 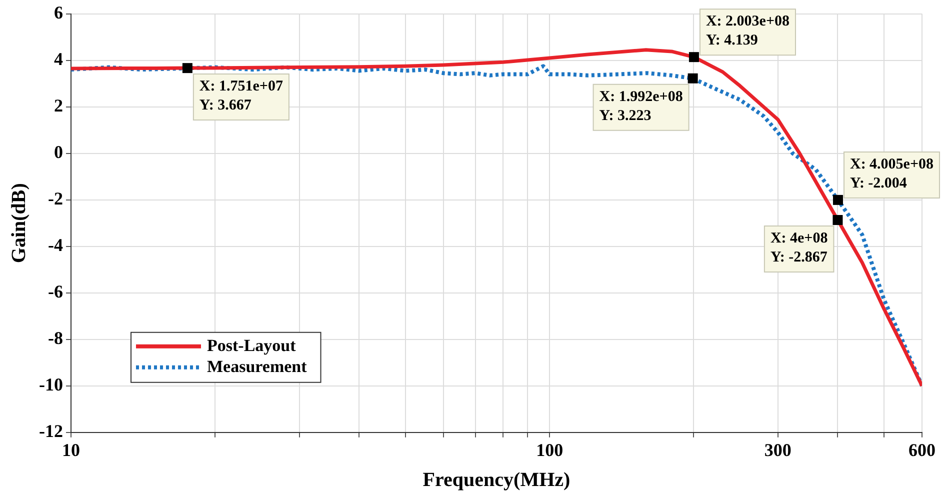 What do you see at coordinates (55, 245) in the screenshot?
I see `y-tick-label: -4` at bounding box center [55, 245].